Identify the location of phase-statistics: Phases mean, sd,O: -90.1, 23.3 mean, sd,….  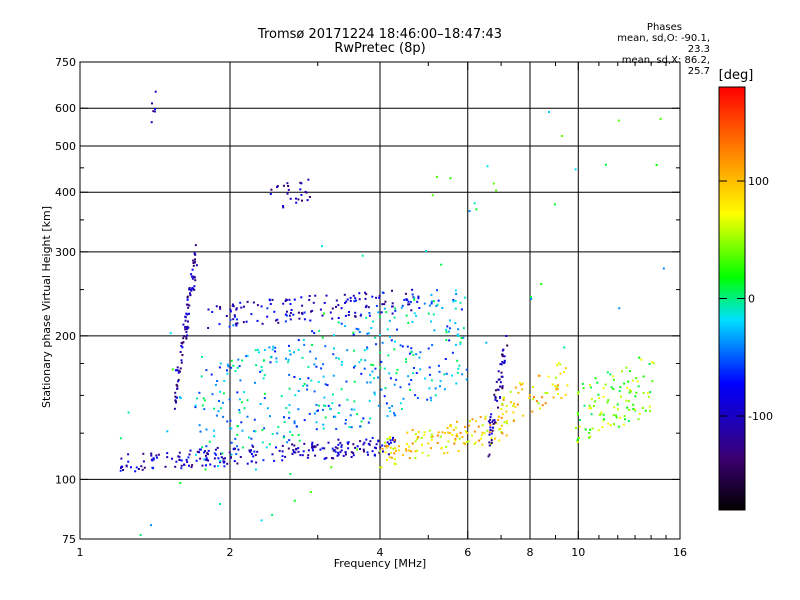
(655, 49).